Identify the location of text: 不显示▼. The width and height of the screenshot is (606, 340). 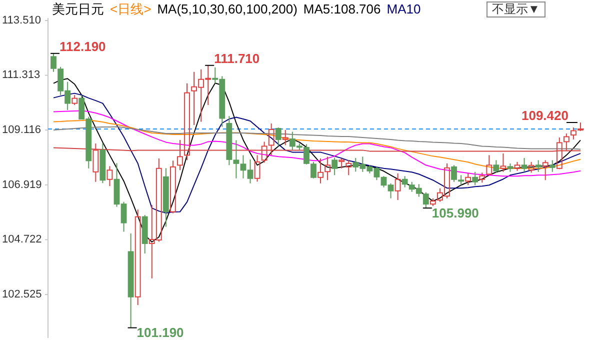
(516, 9).